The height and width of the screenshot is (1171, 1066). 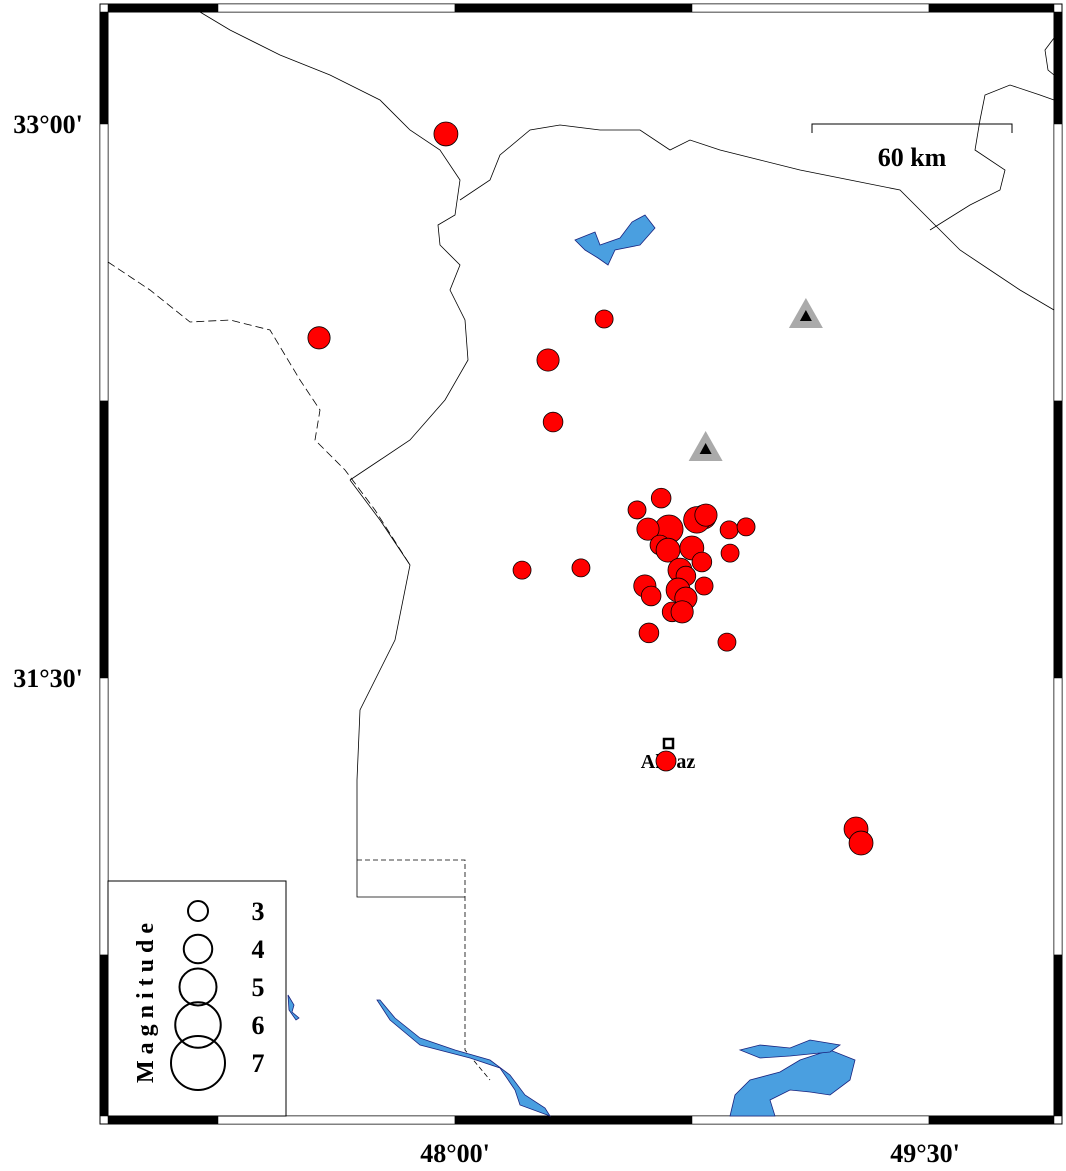 I want to click on lon-label: 48°00', so click(x=455, y=1152).